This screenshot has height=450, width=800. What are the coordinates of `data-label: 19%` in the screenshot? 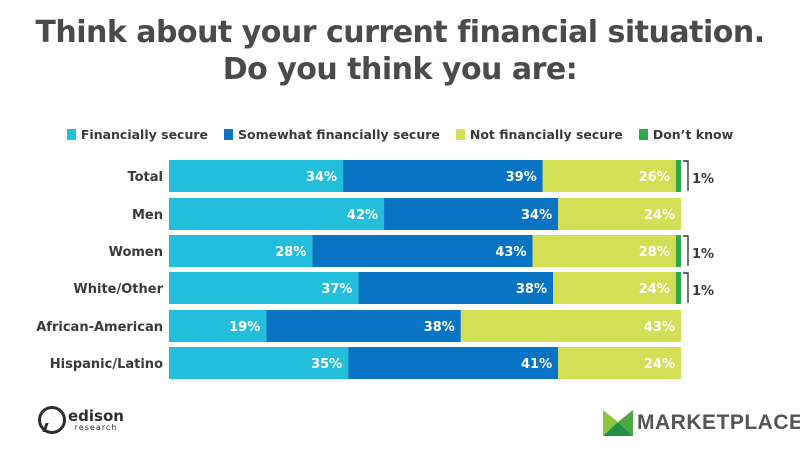 It's located at (244, 327).